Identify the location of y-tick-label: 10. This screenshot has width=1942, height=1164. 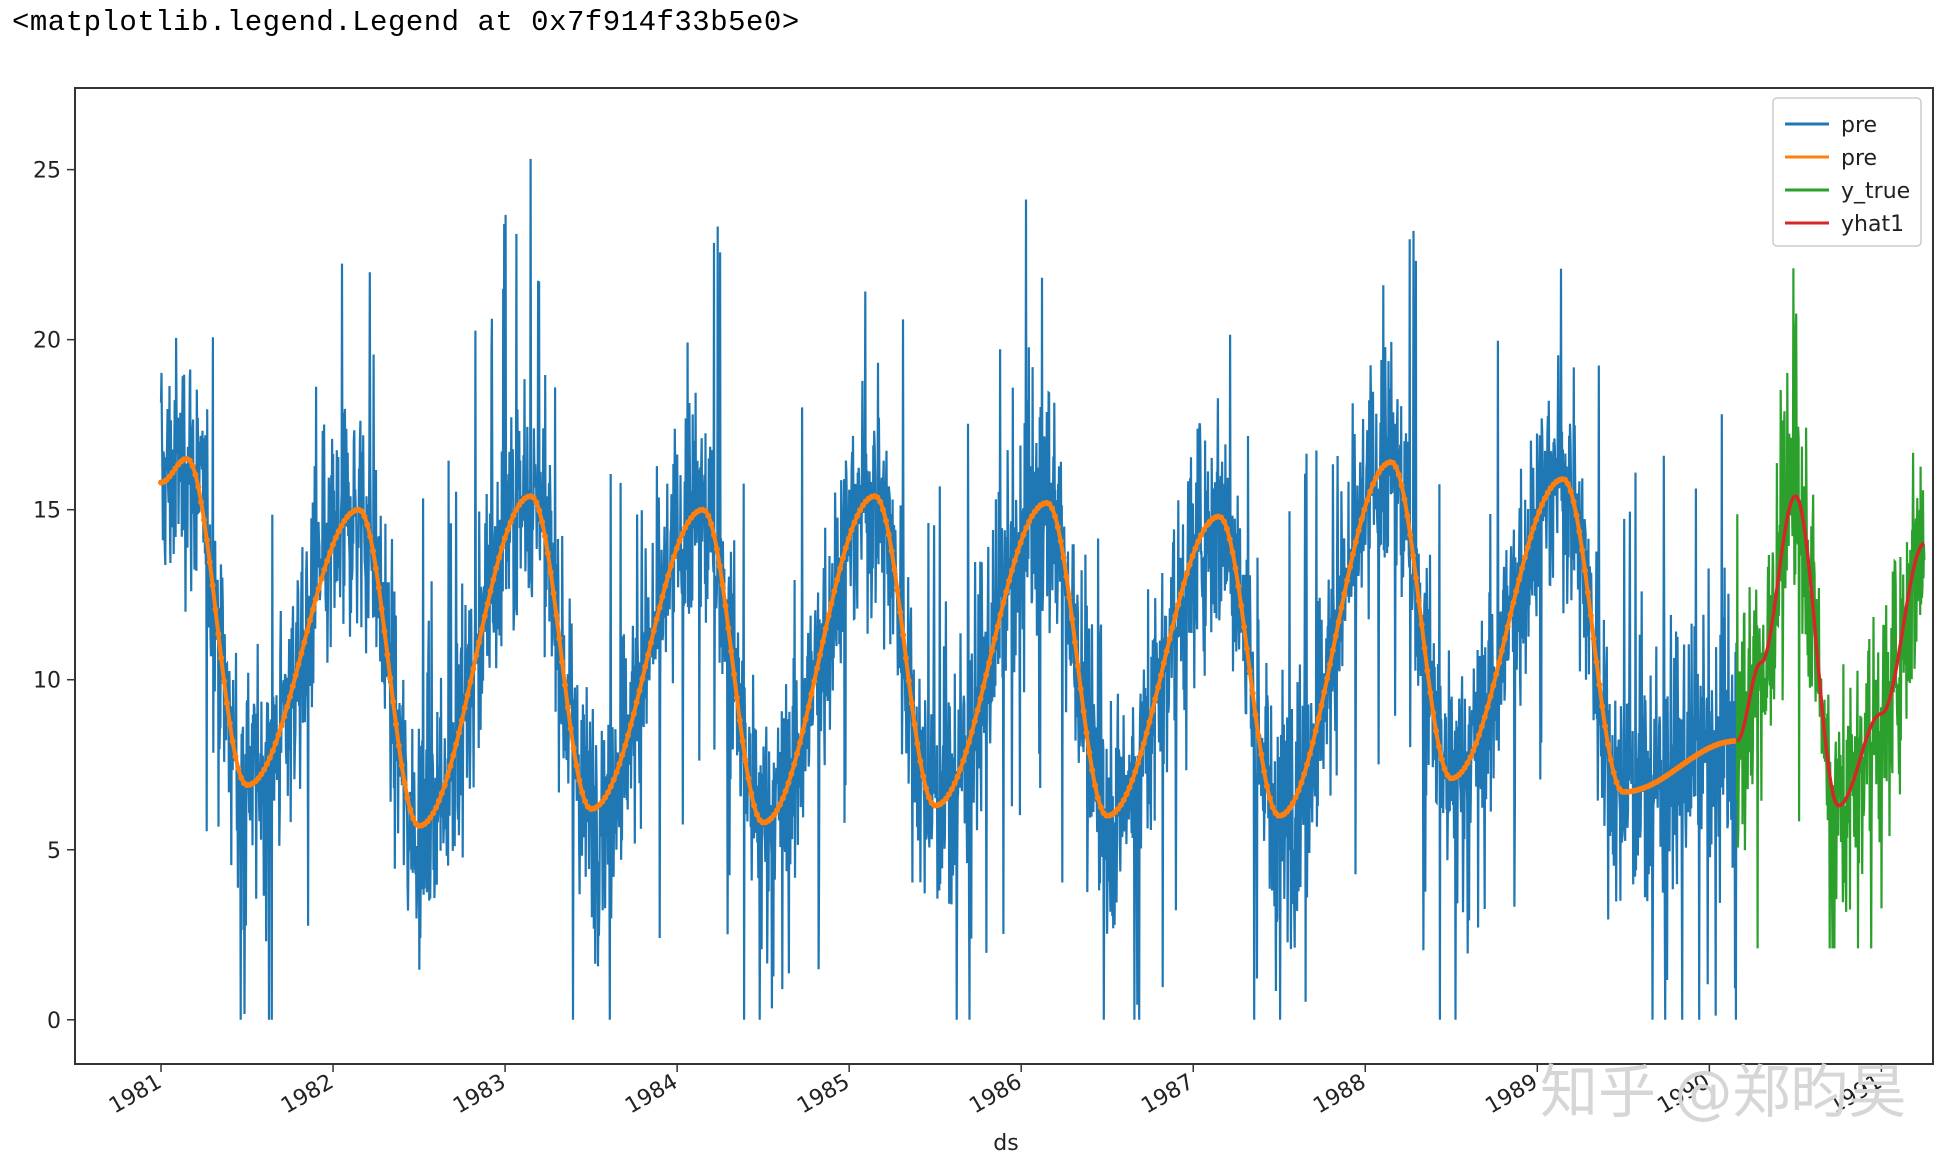
(47, 681).